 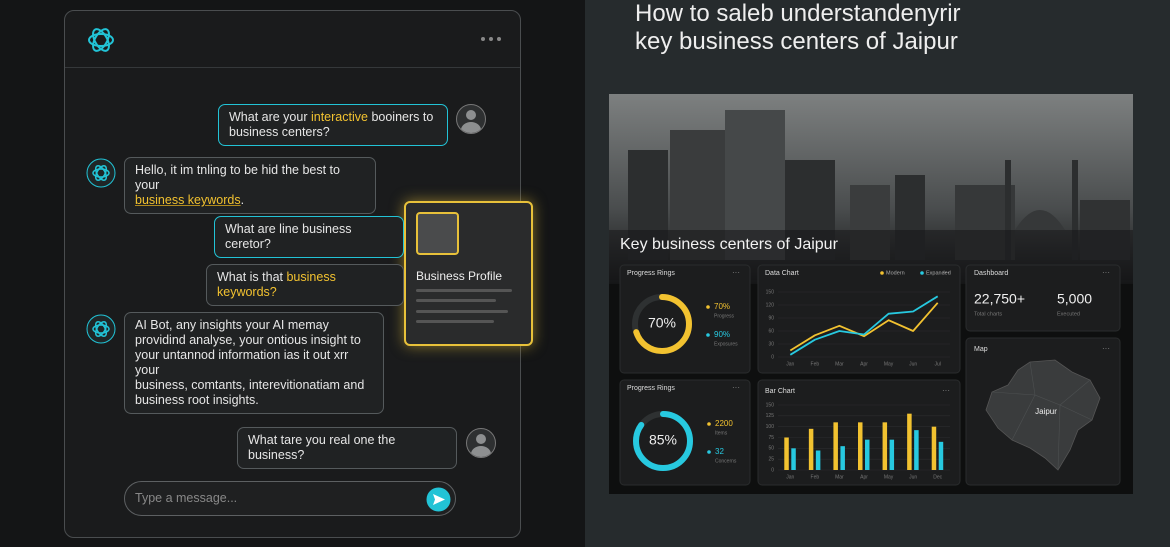 What do you see at coordinates (771, 459) in the screenshot?
I see `y-tick-label: 25` at bounding box center [771, 459].